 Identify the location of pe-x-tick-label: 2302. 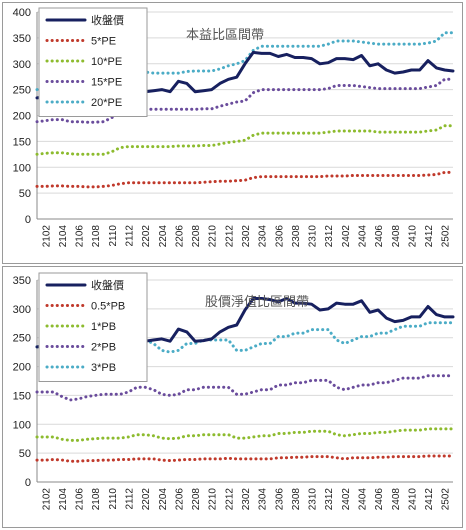
(246, 236).